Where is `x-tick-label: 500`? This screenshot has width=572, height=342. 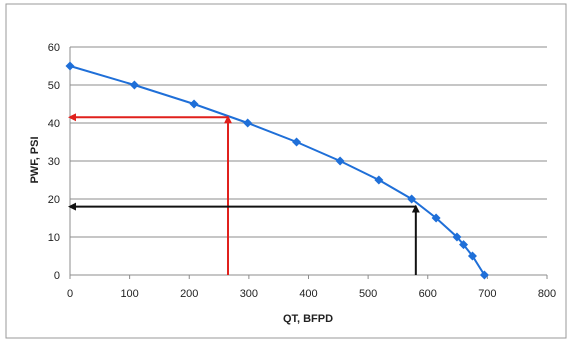 x-tick-label: 500 is located at coordinates (368, 294).